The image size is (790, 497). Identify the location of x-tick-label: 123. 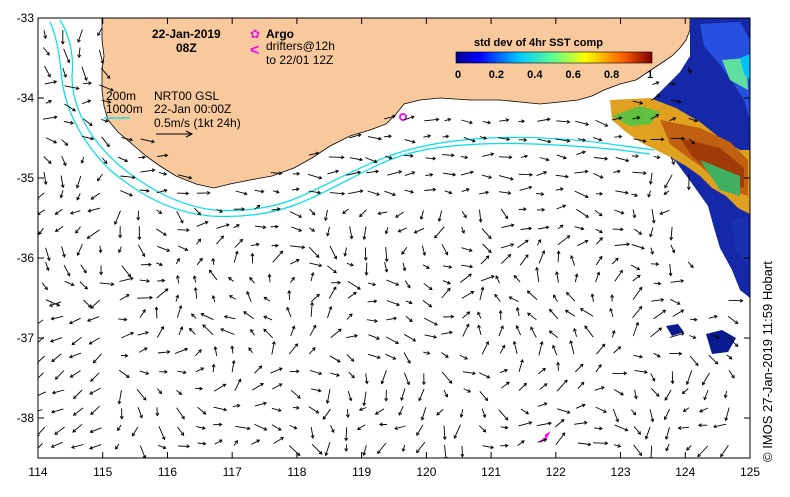
(621, 472).